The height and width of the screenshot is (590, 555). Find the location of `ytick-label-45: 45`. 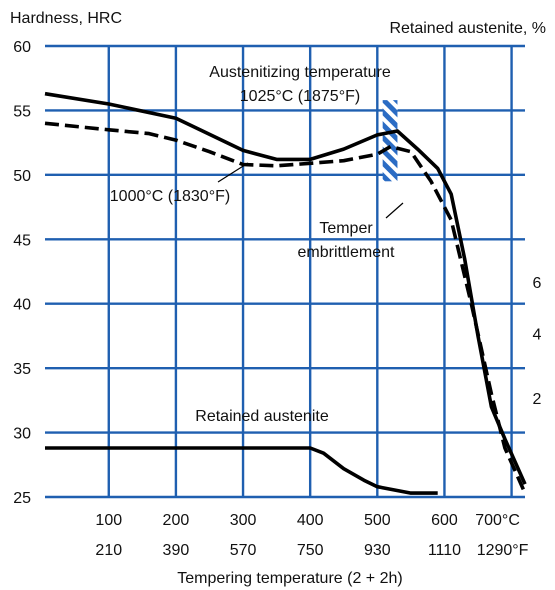

ytick-label-45: 45 is located at coordinates (22, 240).